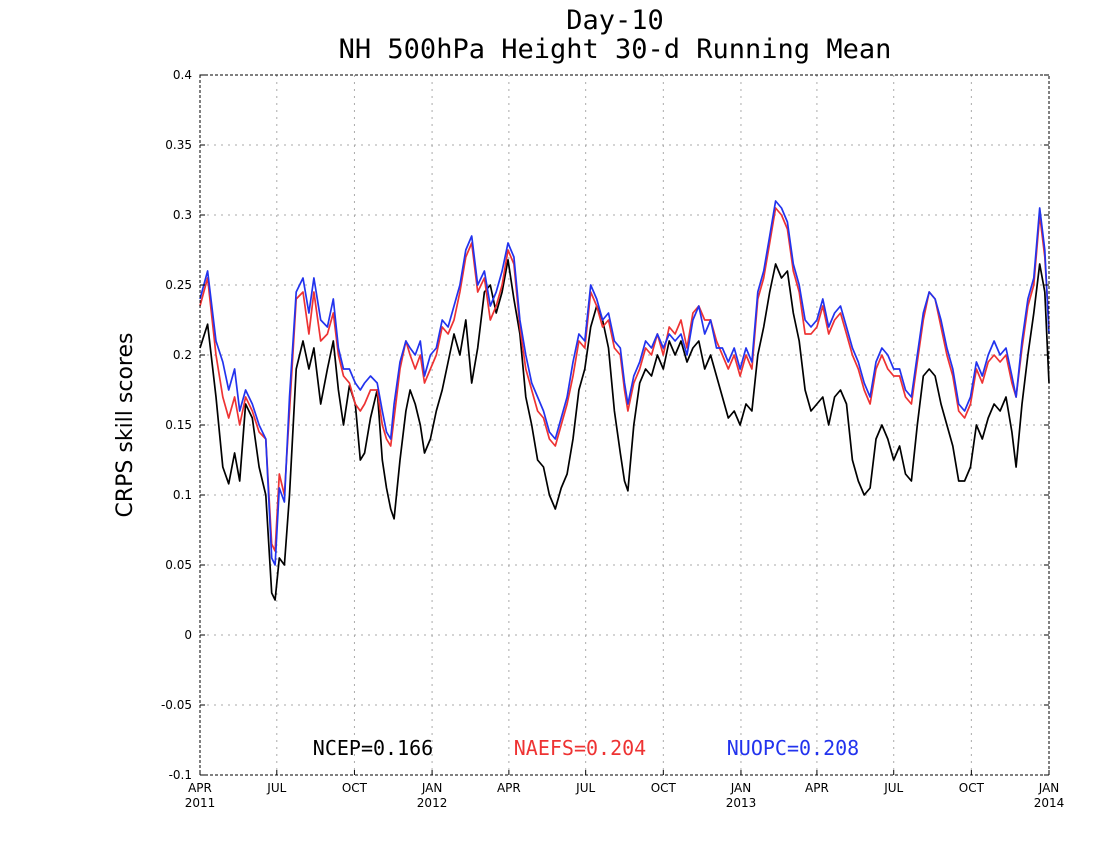 The height and width of the screenshot is (850, 1100). Describe the element at coordinates (178, 285) in the screenshot. I see `y-tick-label: 0.25` at that location.